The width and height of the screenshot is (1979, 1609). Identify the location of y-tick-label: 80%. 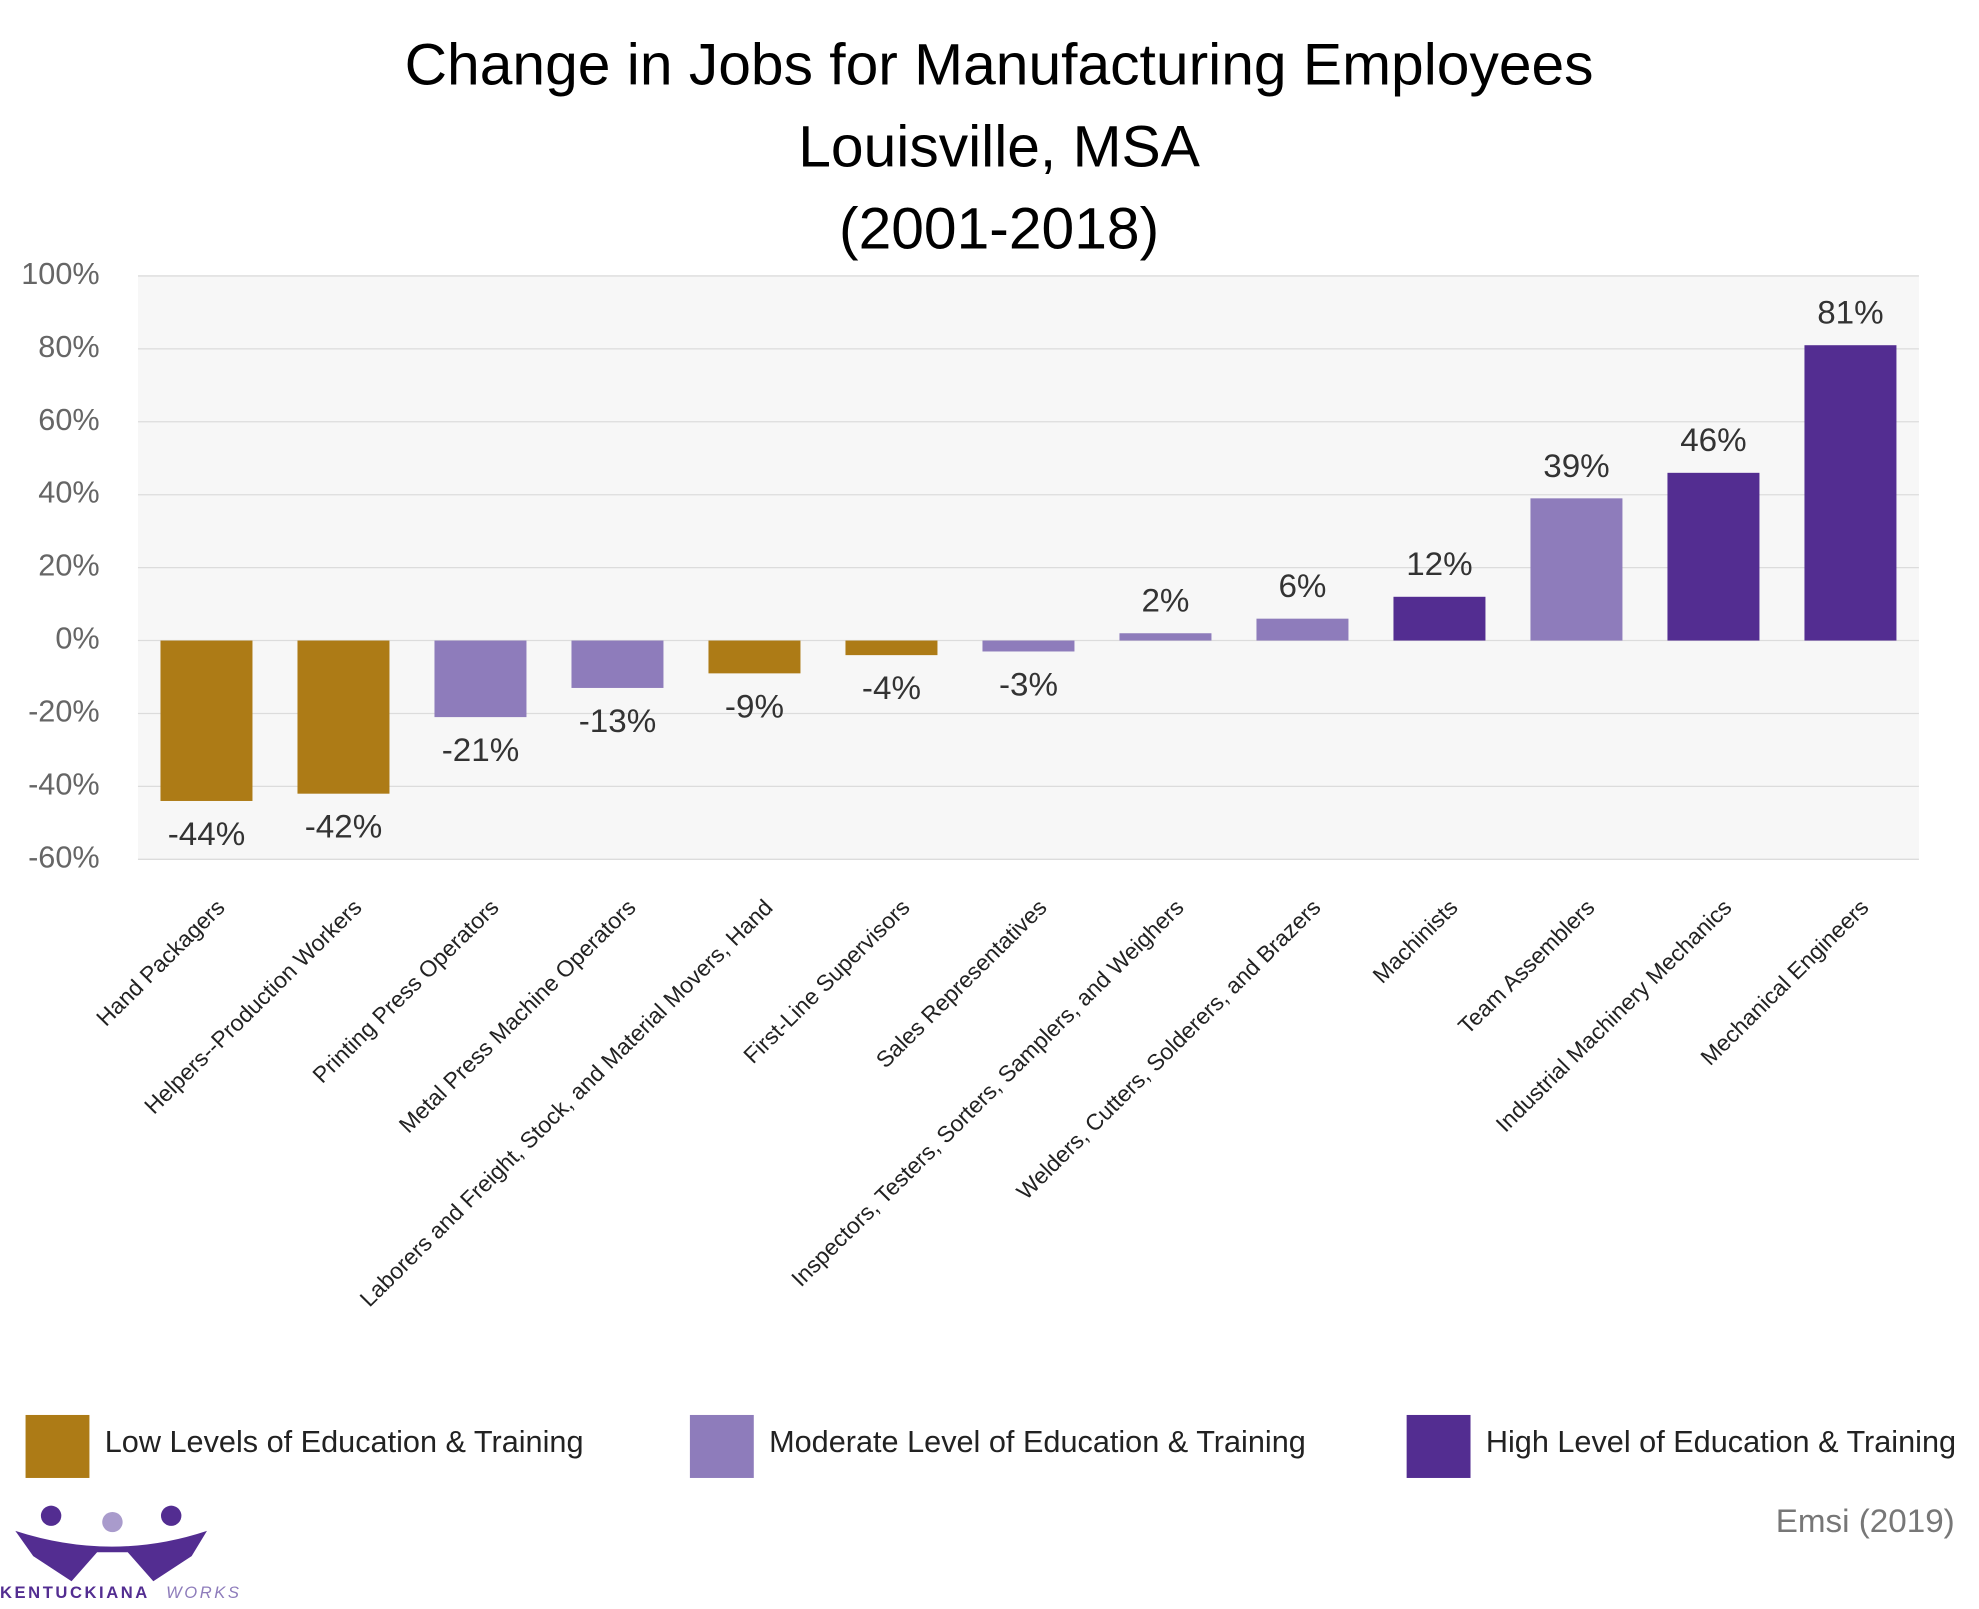
(68, 347).